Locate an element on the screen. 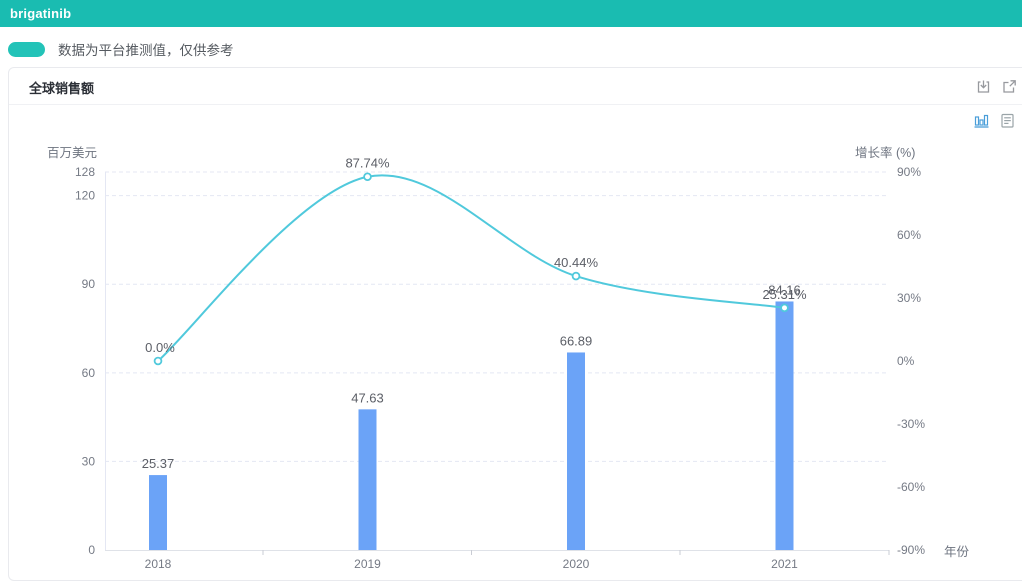 The width and height of the screenshot is (1022, 581). x-tick-label: 2020 is located at coordinates (576, 564).